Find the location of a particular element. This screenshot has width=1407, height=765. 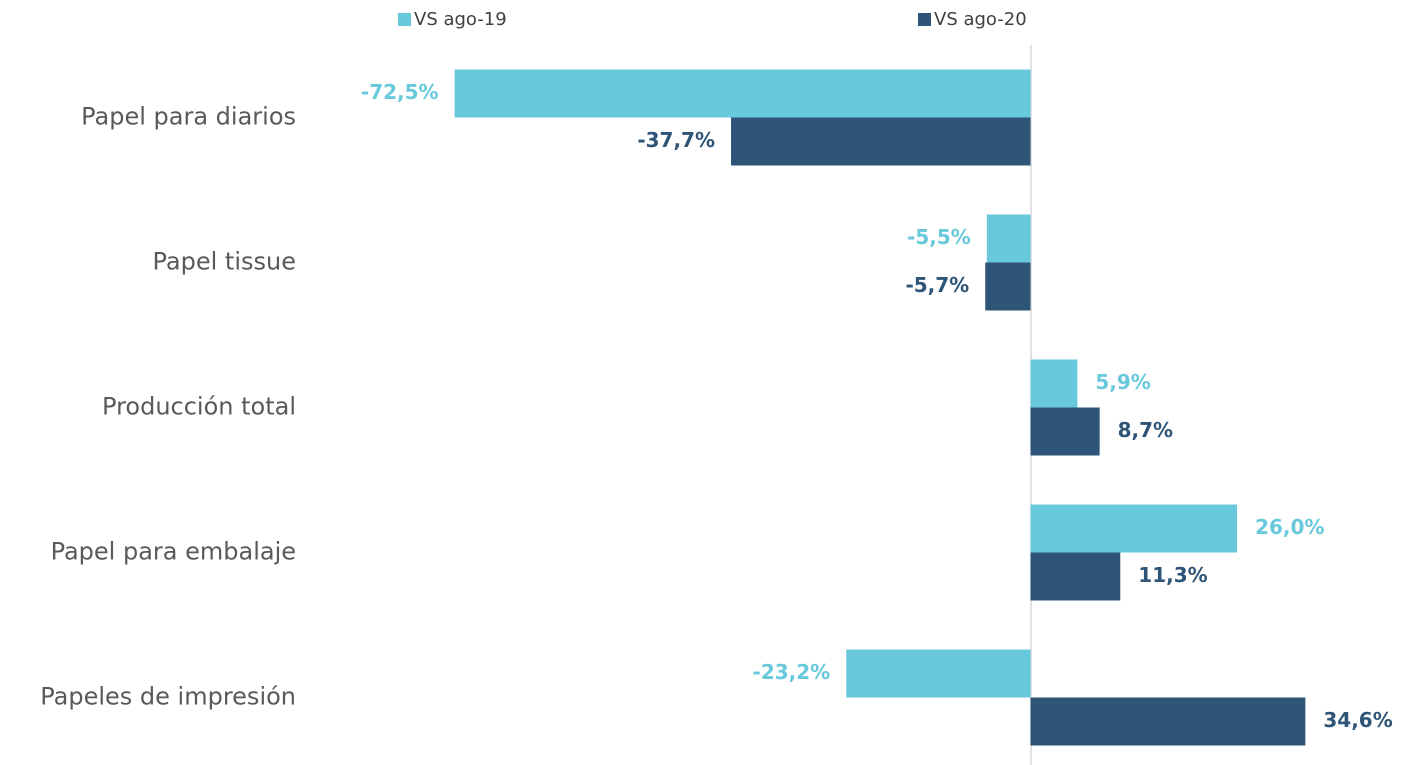

value-label: -23,2% is located at coordinates (792, 672).